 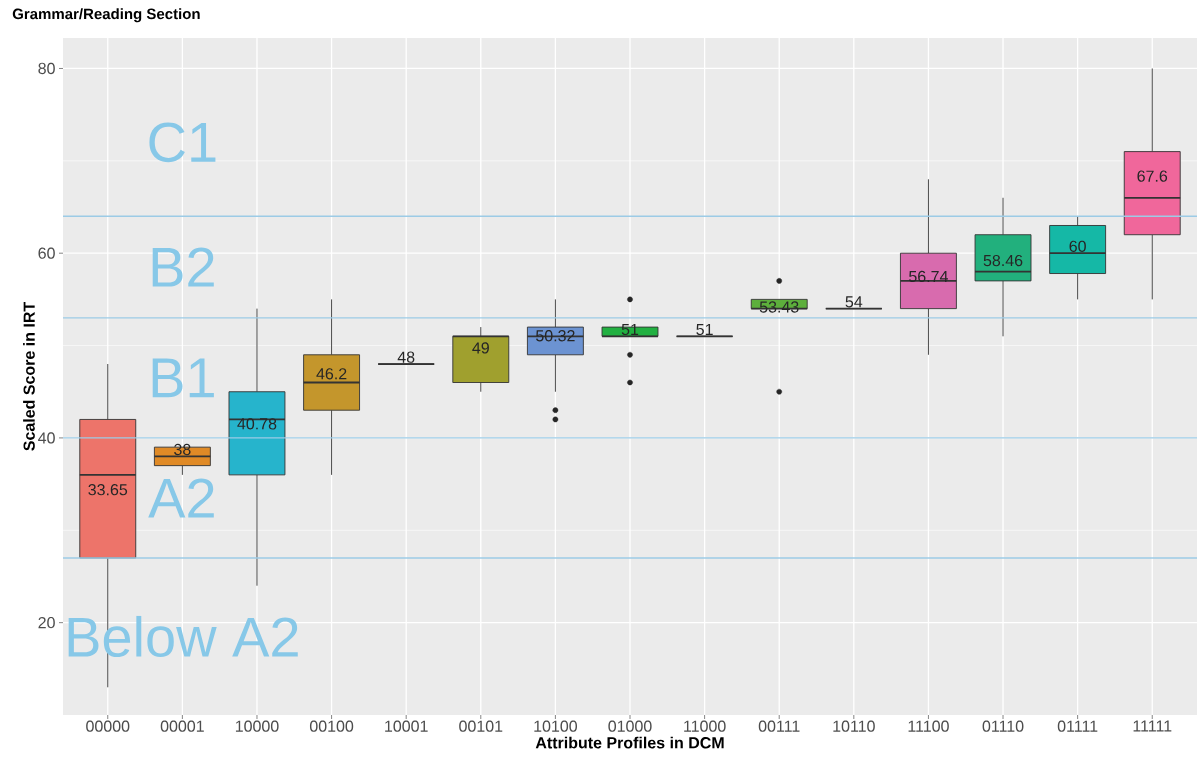 I want to click on x-tick-label: 11111, so click(x=1152, y=726).